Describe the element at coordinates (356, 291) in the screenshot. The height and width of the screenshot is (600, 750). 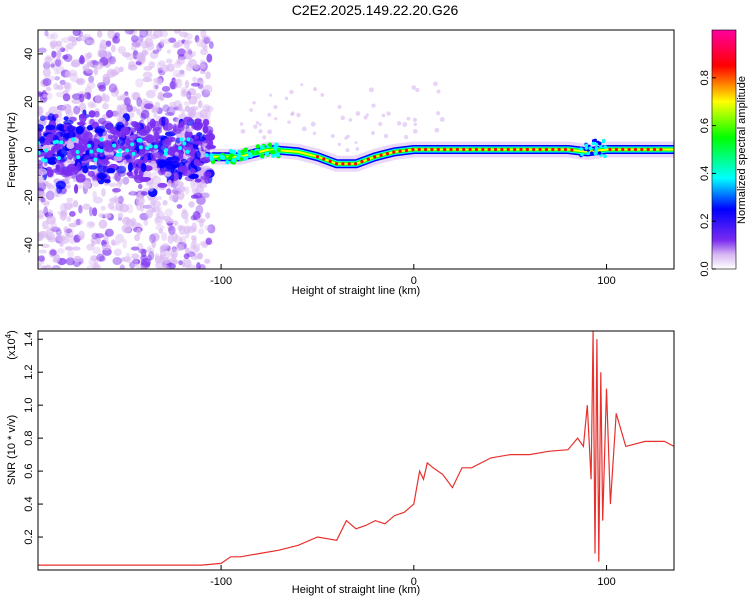
I see `spectrogram-xlabel: Height of straight line (km)` at that location.